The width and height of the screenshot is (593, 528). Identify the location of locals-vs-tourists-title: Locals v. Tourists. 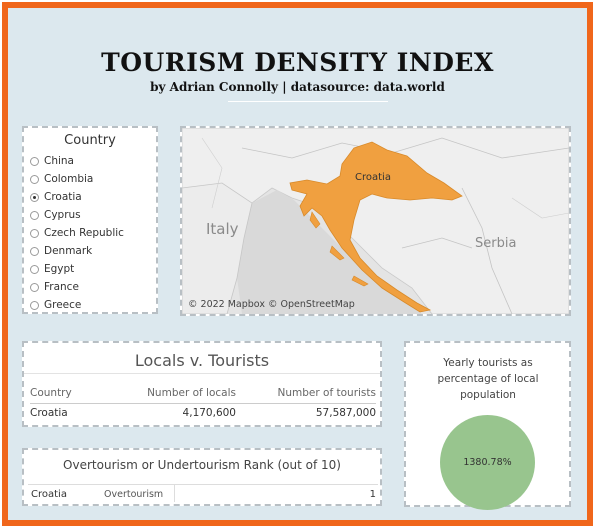
(202, 360).